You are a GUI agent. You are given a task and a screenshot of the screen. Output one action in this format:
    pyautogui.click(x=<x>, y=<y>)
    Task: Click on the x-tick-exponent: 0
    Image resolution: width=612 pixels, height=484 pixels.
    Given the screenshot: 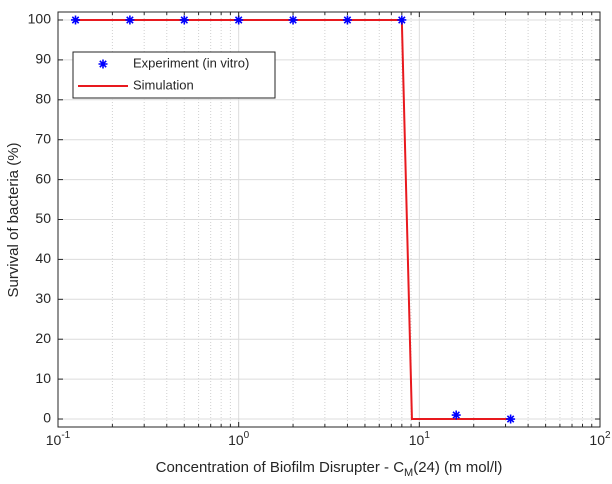 What is the action you would take?
    pyautogui.click(x=247, y=435)
    